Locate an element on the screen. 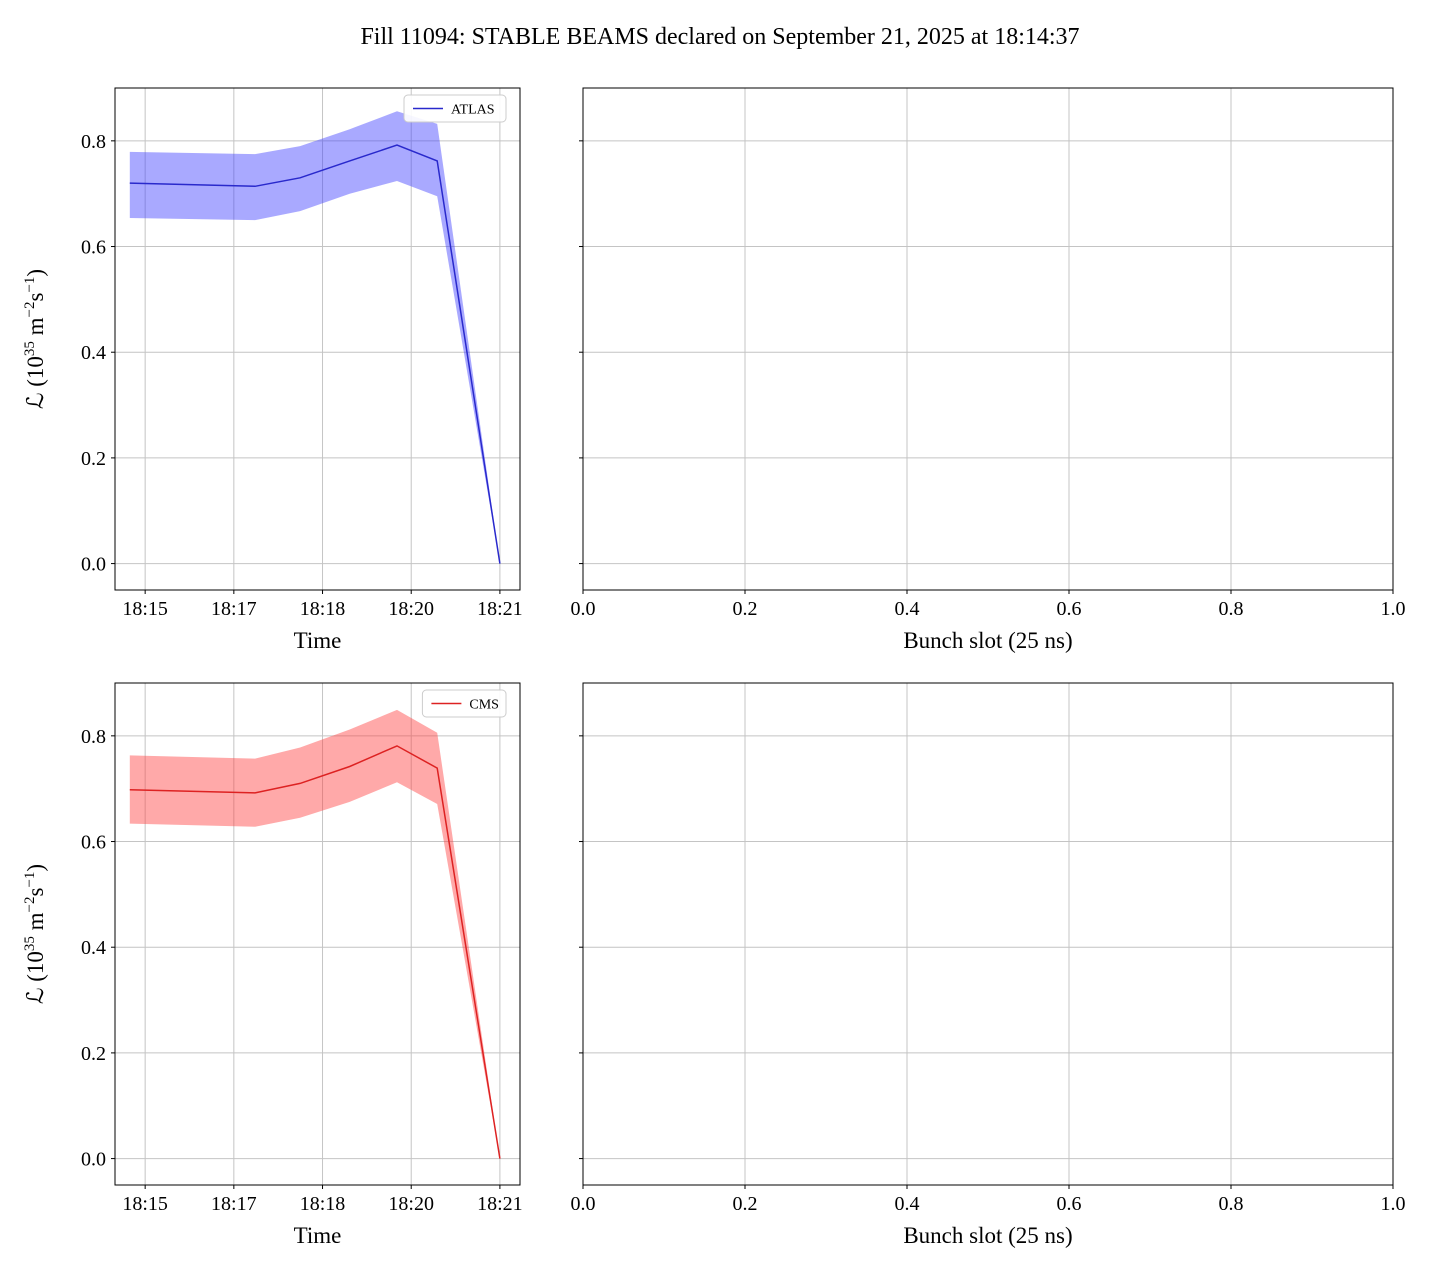  series-cms is located at coordinates (315, 934).